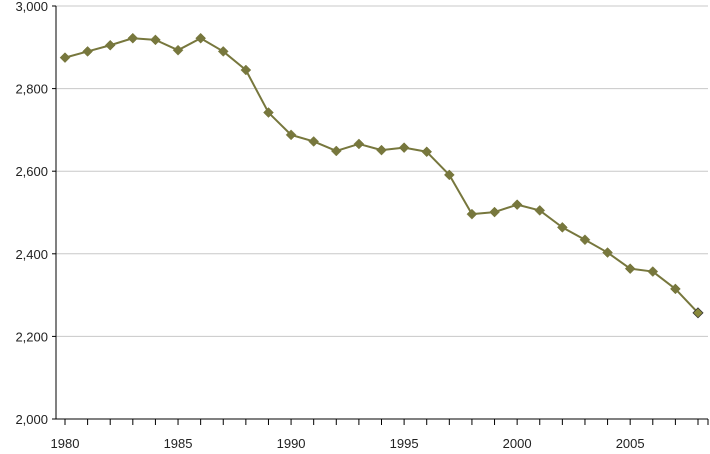 This screenshot has height=454, width=710. What do you see at coordinates (268, 112) in the screenshot?
I see `data-point-1989` at bounding box center [268, 112].